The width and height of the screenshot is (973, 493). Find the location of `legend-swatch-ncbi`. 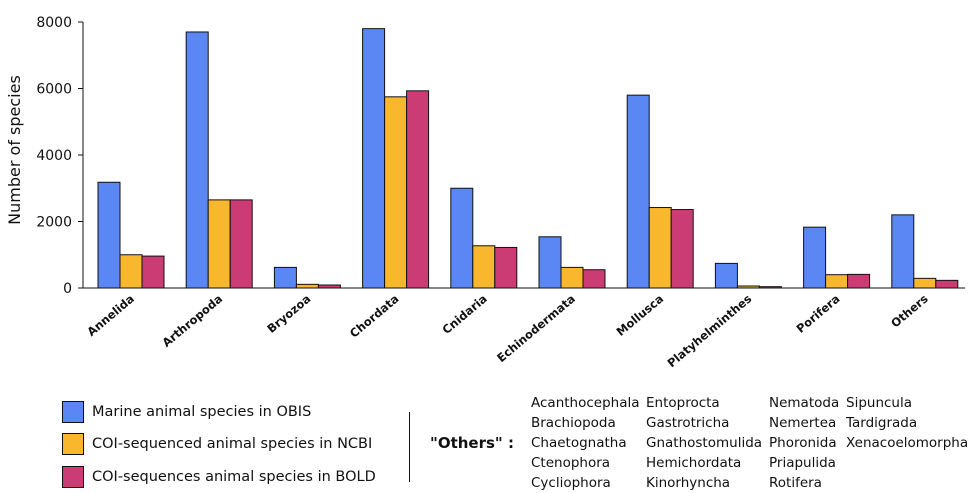

legend-swatch-ncbi is located at coordinates (73, 444).